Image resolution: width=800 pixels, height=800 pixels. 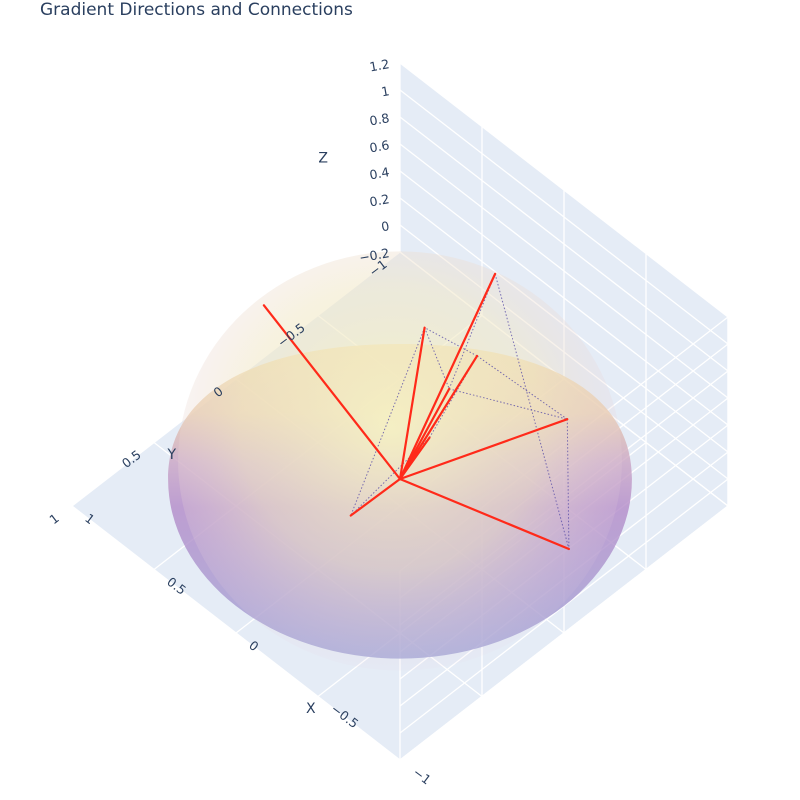 What do you see at coordinates (379, 65) in the screenshot?
I see `z-tick-label: 1.2` at bounding box center [379, 65].